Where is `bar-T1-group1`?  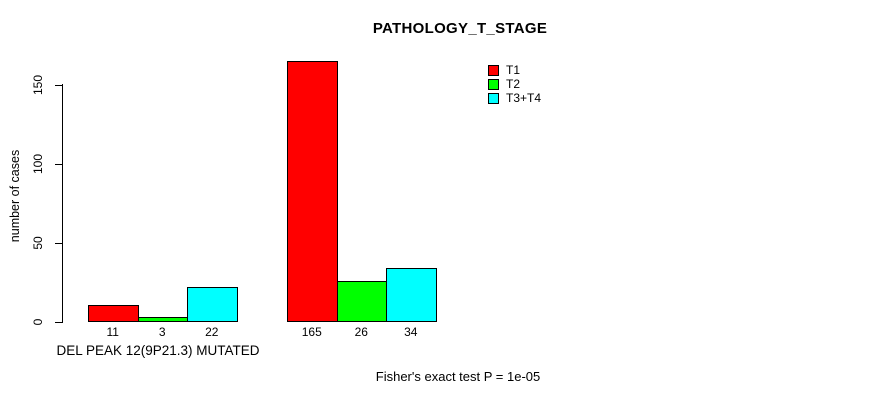
bar-T1-group1 is located at coordinates (113, 313).